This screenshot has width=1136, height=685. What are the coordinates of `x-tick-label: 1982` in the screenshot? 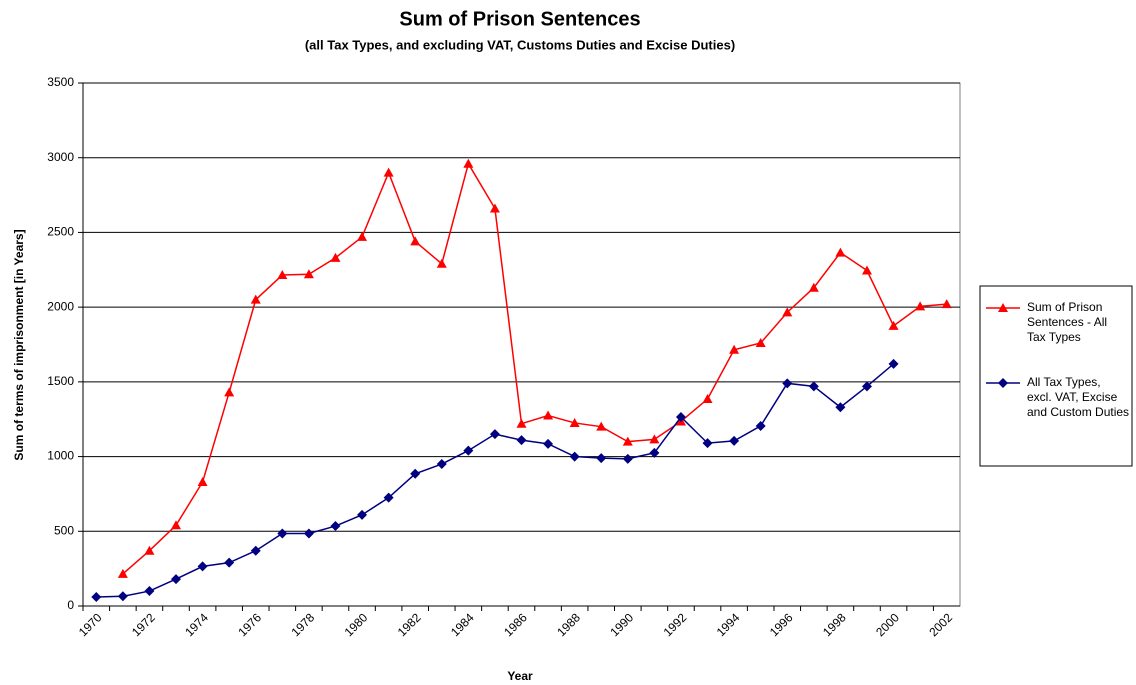 It's located at (409, 624).